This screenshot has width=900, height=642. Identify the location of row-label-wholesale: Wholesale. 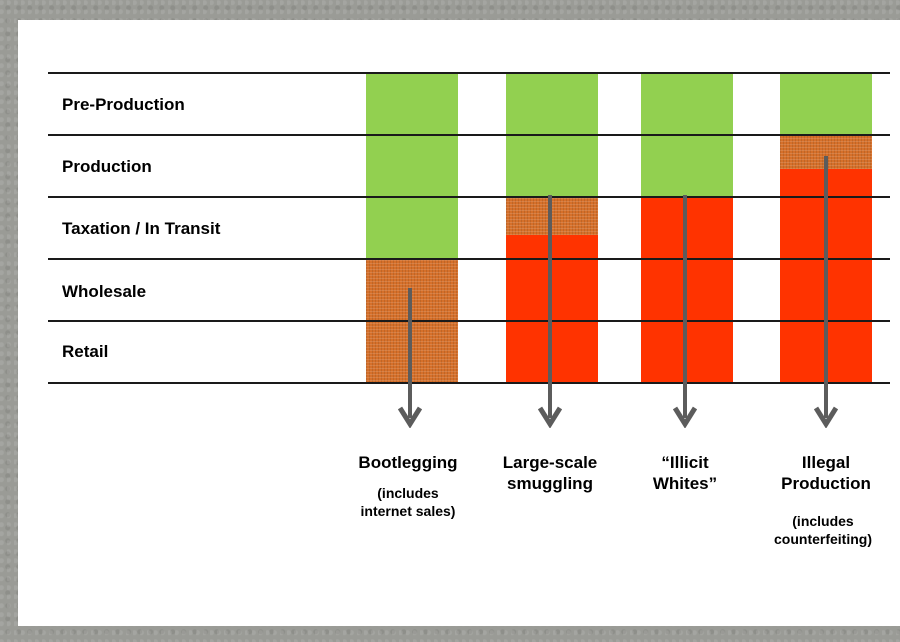
(104, 291).